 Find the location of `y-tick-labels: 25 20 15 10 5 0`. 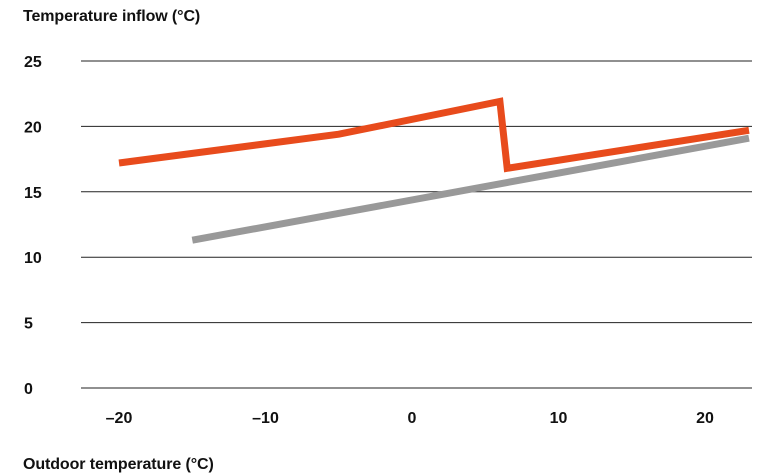

y-tick-labels: 25 20 15 10 5 0 is located at coordinates (33, 226).